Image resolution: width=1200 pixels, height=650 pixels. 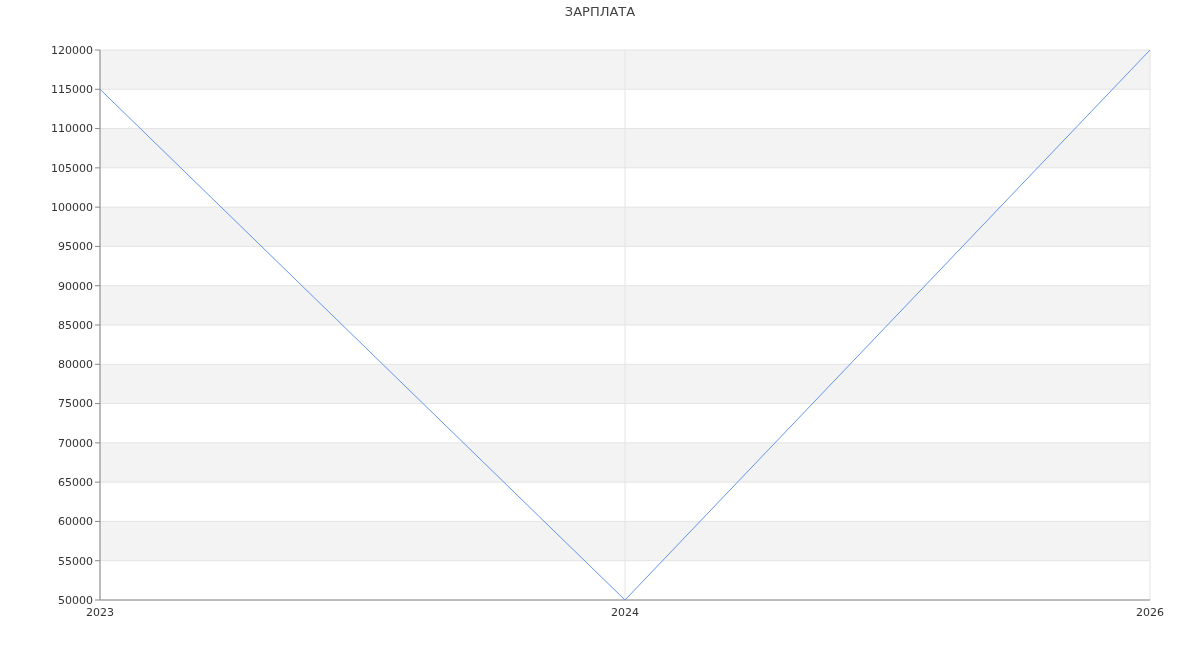 I want to click on y-tick-label: 110000, so click(x=72, y=129).